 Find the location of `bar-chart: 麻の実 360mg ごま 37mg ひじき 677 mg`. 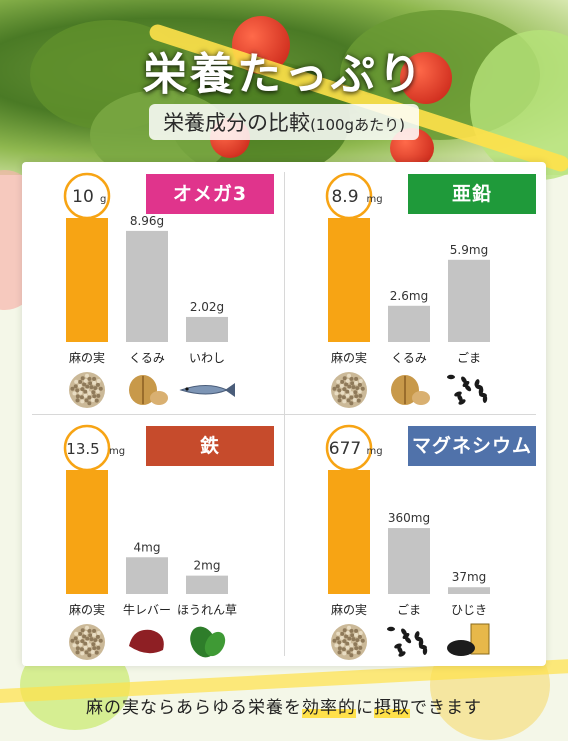

bar-chart: 麻の実 360mg ごま 37mg ひじき 677 mg is located at coordinates (407, 542).